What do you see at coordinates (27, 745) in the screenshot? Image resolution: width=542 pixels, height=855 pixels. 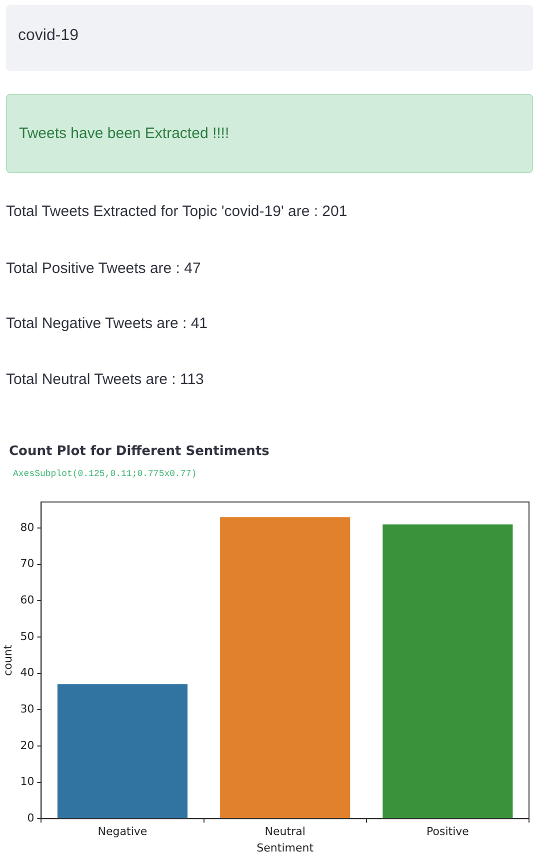 I see `y-tick-label: 20` at bounding box center [27, 745].